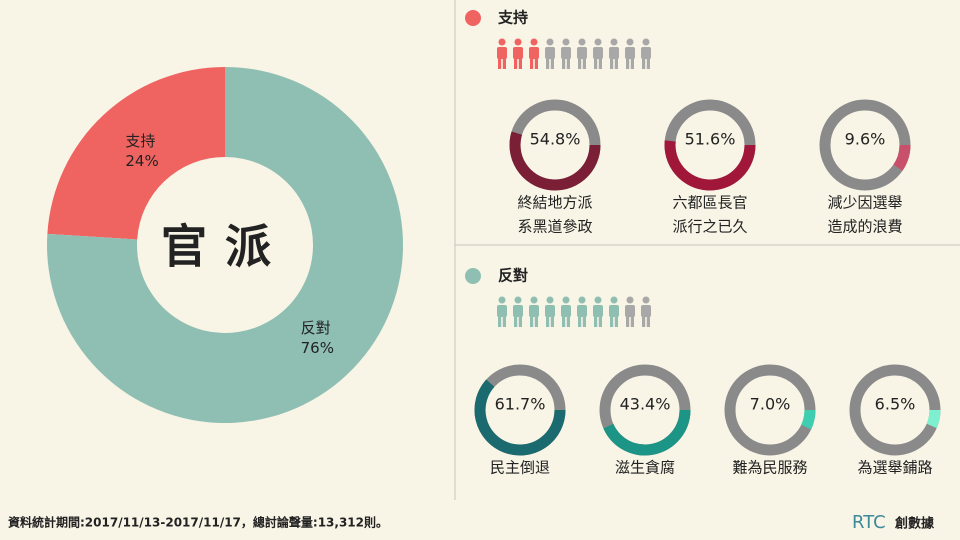  What do you see at coordinates (769, 468) in the screenshot?
I see `gauge-label: 難為民服務` at bounding box center [769, 468].